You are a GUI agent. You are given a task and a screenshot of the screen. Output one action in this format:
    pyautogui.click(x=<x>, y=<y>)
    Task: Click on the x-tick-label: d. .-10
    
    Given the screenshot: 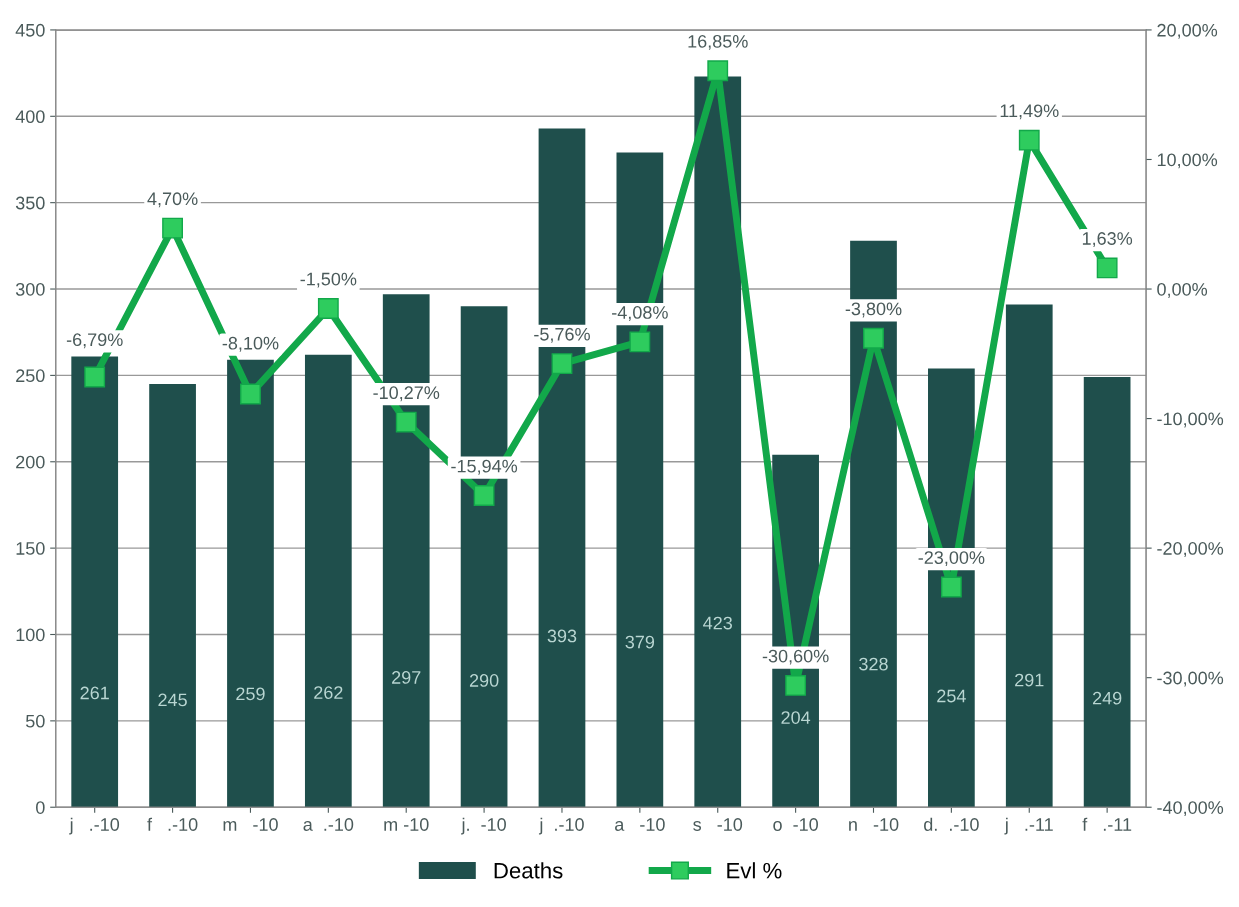 What is the action you would take?
    pyautogui.click(x=951, y=824)
    